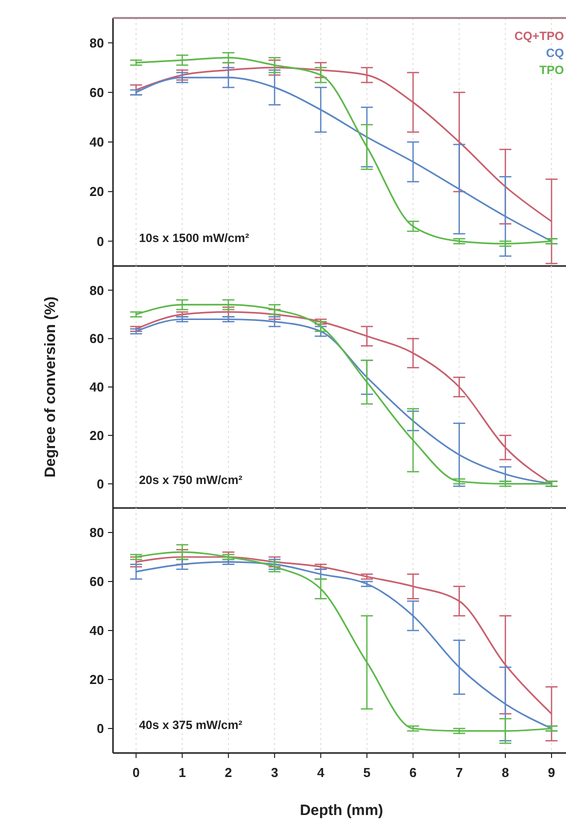 The image size is (566, 821). Describe the element at coordinates (367, 772) in the screenshot. I see `x-tick-label: 5` at that location.